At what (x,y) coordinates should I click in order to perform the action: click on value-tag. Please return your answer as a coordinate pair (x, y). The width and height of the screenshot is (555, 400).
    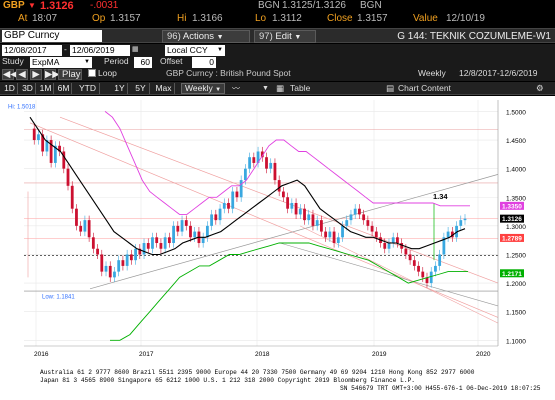
    Looking at the image, I should click on (512, 237).